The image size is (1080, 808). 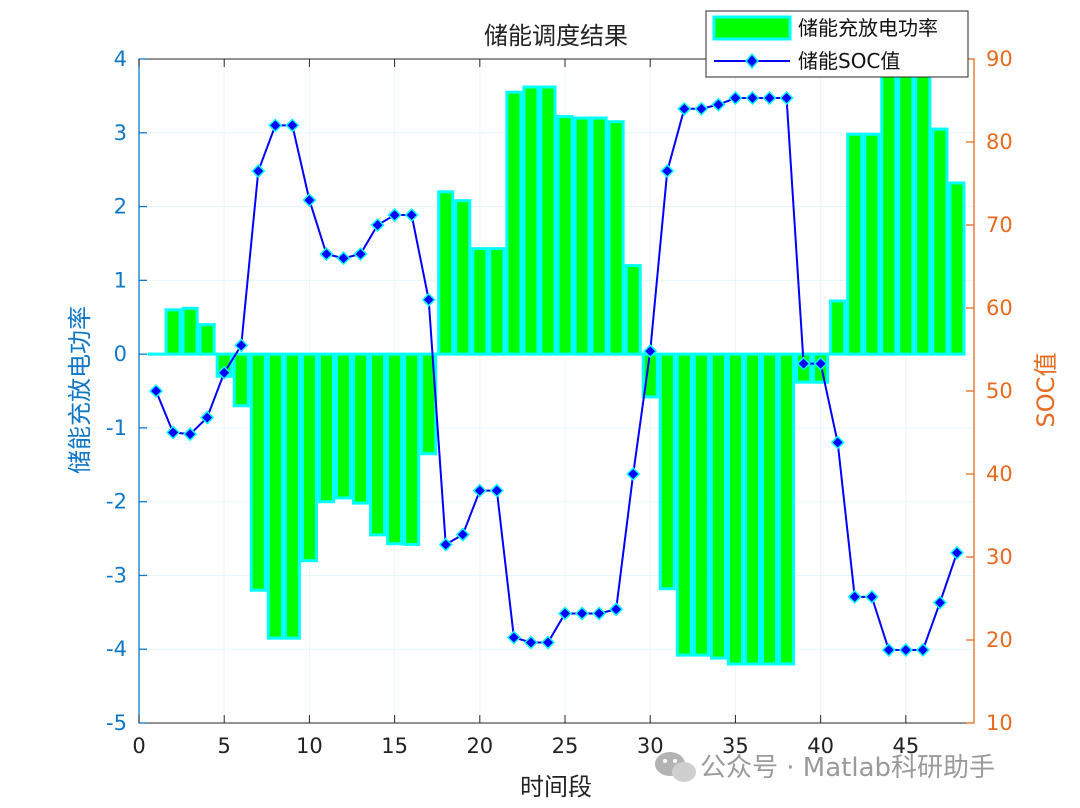 What do you see at coordinates (116, 723) in the screenshot?
I see `left-tick-label: -5` at bounding box center [116, 723].